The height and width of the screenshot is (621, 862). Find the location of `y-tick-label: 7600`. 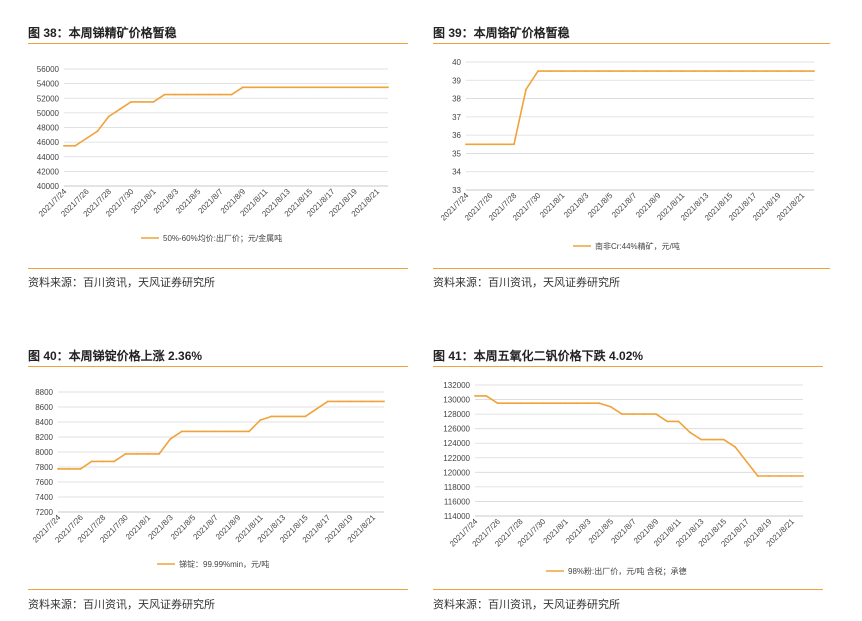

y-tick-label: 7600 is located at coordinates (44, 482).